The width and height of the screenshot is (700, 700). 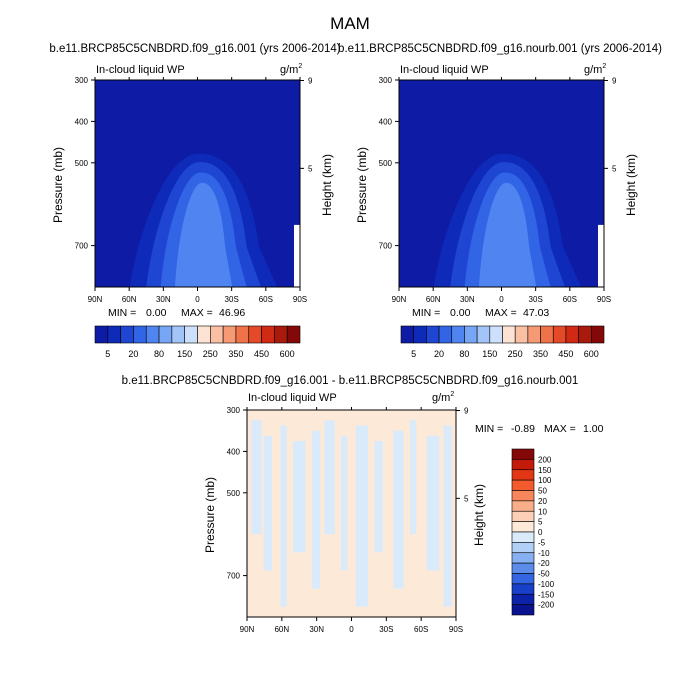 What do you see at coordinates (546, 584) in the screenshot?
I see `colorbar-label: -100` at bounding box center [546, 584].